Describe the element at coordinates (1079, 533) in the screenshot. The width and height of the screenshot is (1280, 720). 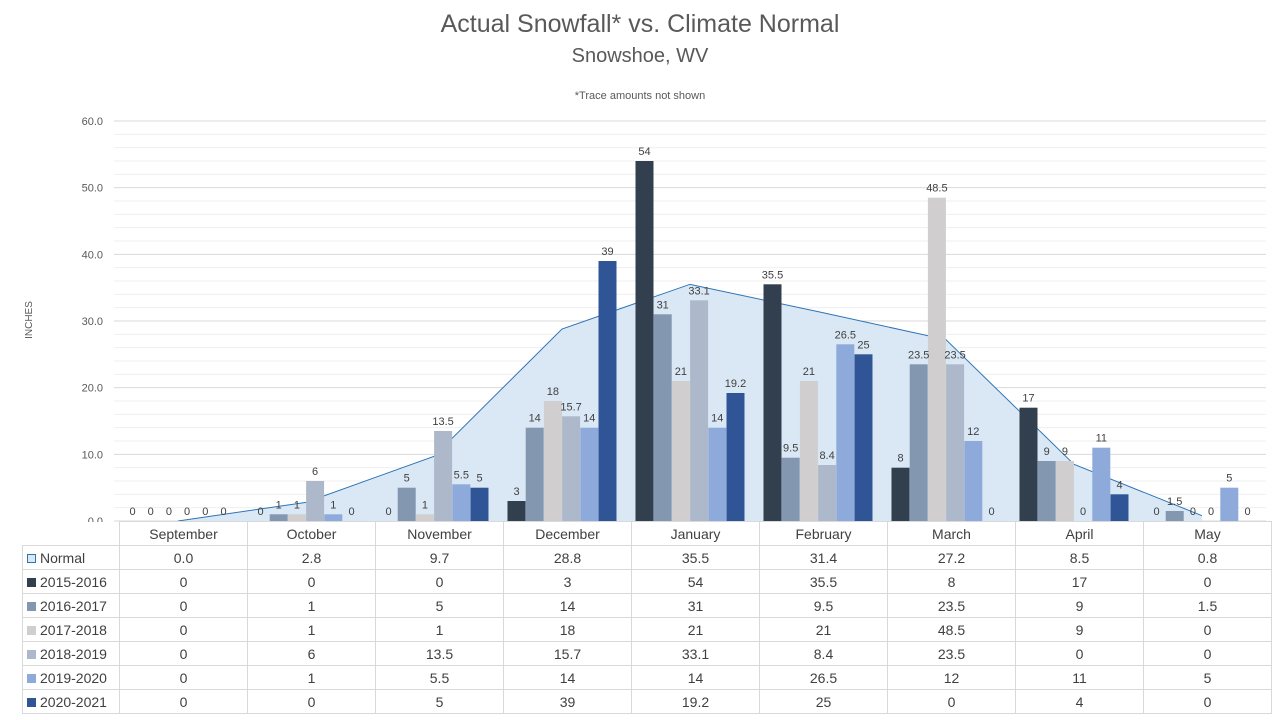
I see `category-label: April` at that location.